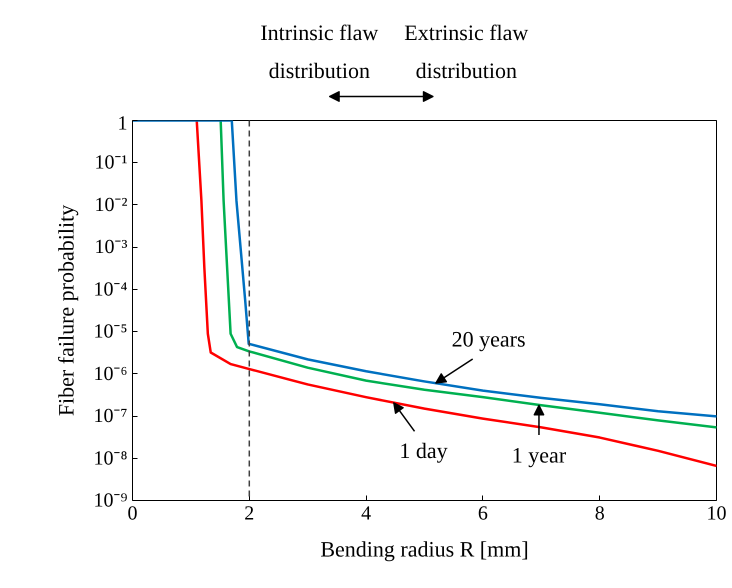 The width and height of the screenshot is (732, 588). What do you see at coordinates (423, 451) in the screenshot?
I see `series-label: 1 day` at bounding box center [423, 451].